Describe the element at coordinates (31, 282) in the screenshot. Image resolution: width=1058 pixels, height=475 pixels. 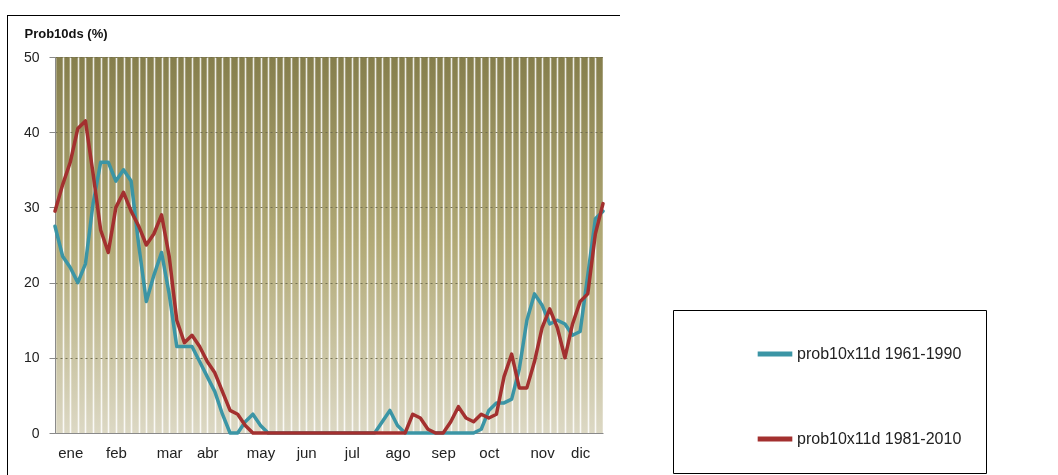
I see `y-tick-label: 20` at that location.